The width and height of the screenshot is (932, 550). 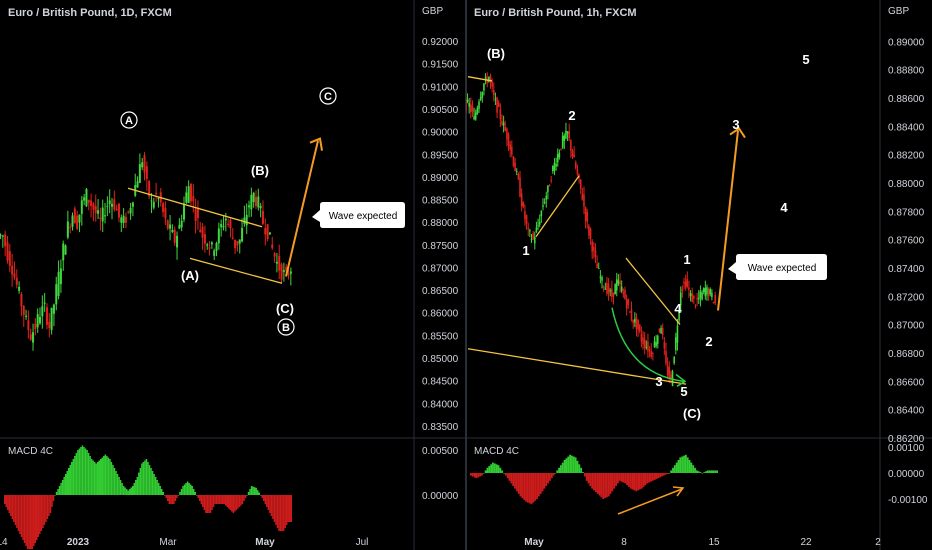 What do you see at coordinates (440, 496) in the screenshot?
I see `macd-tick-label: 0.00000` at bounding box center [440, 496].